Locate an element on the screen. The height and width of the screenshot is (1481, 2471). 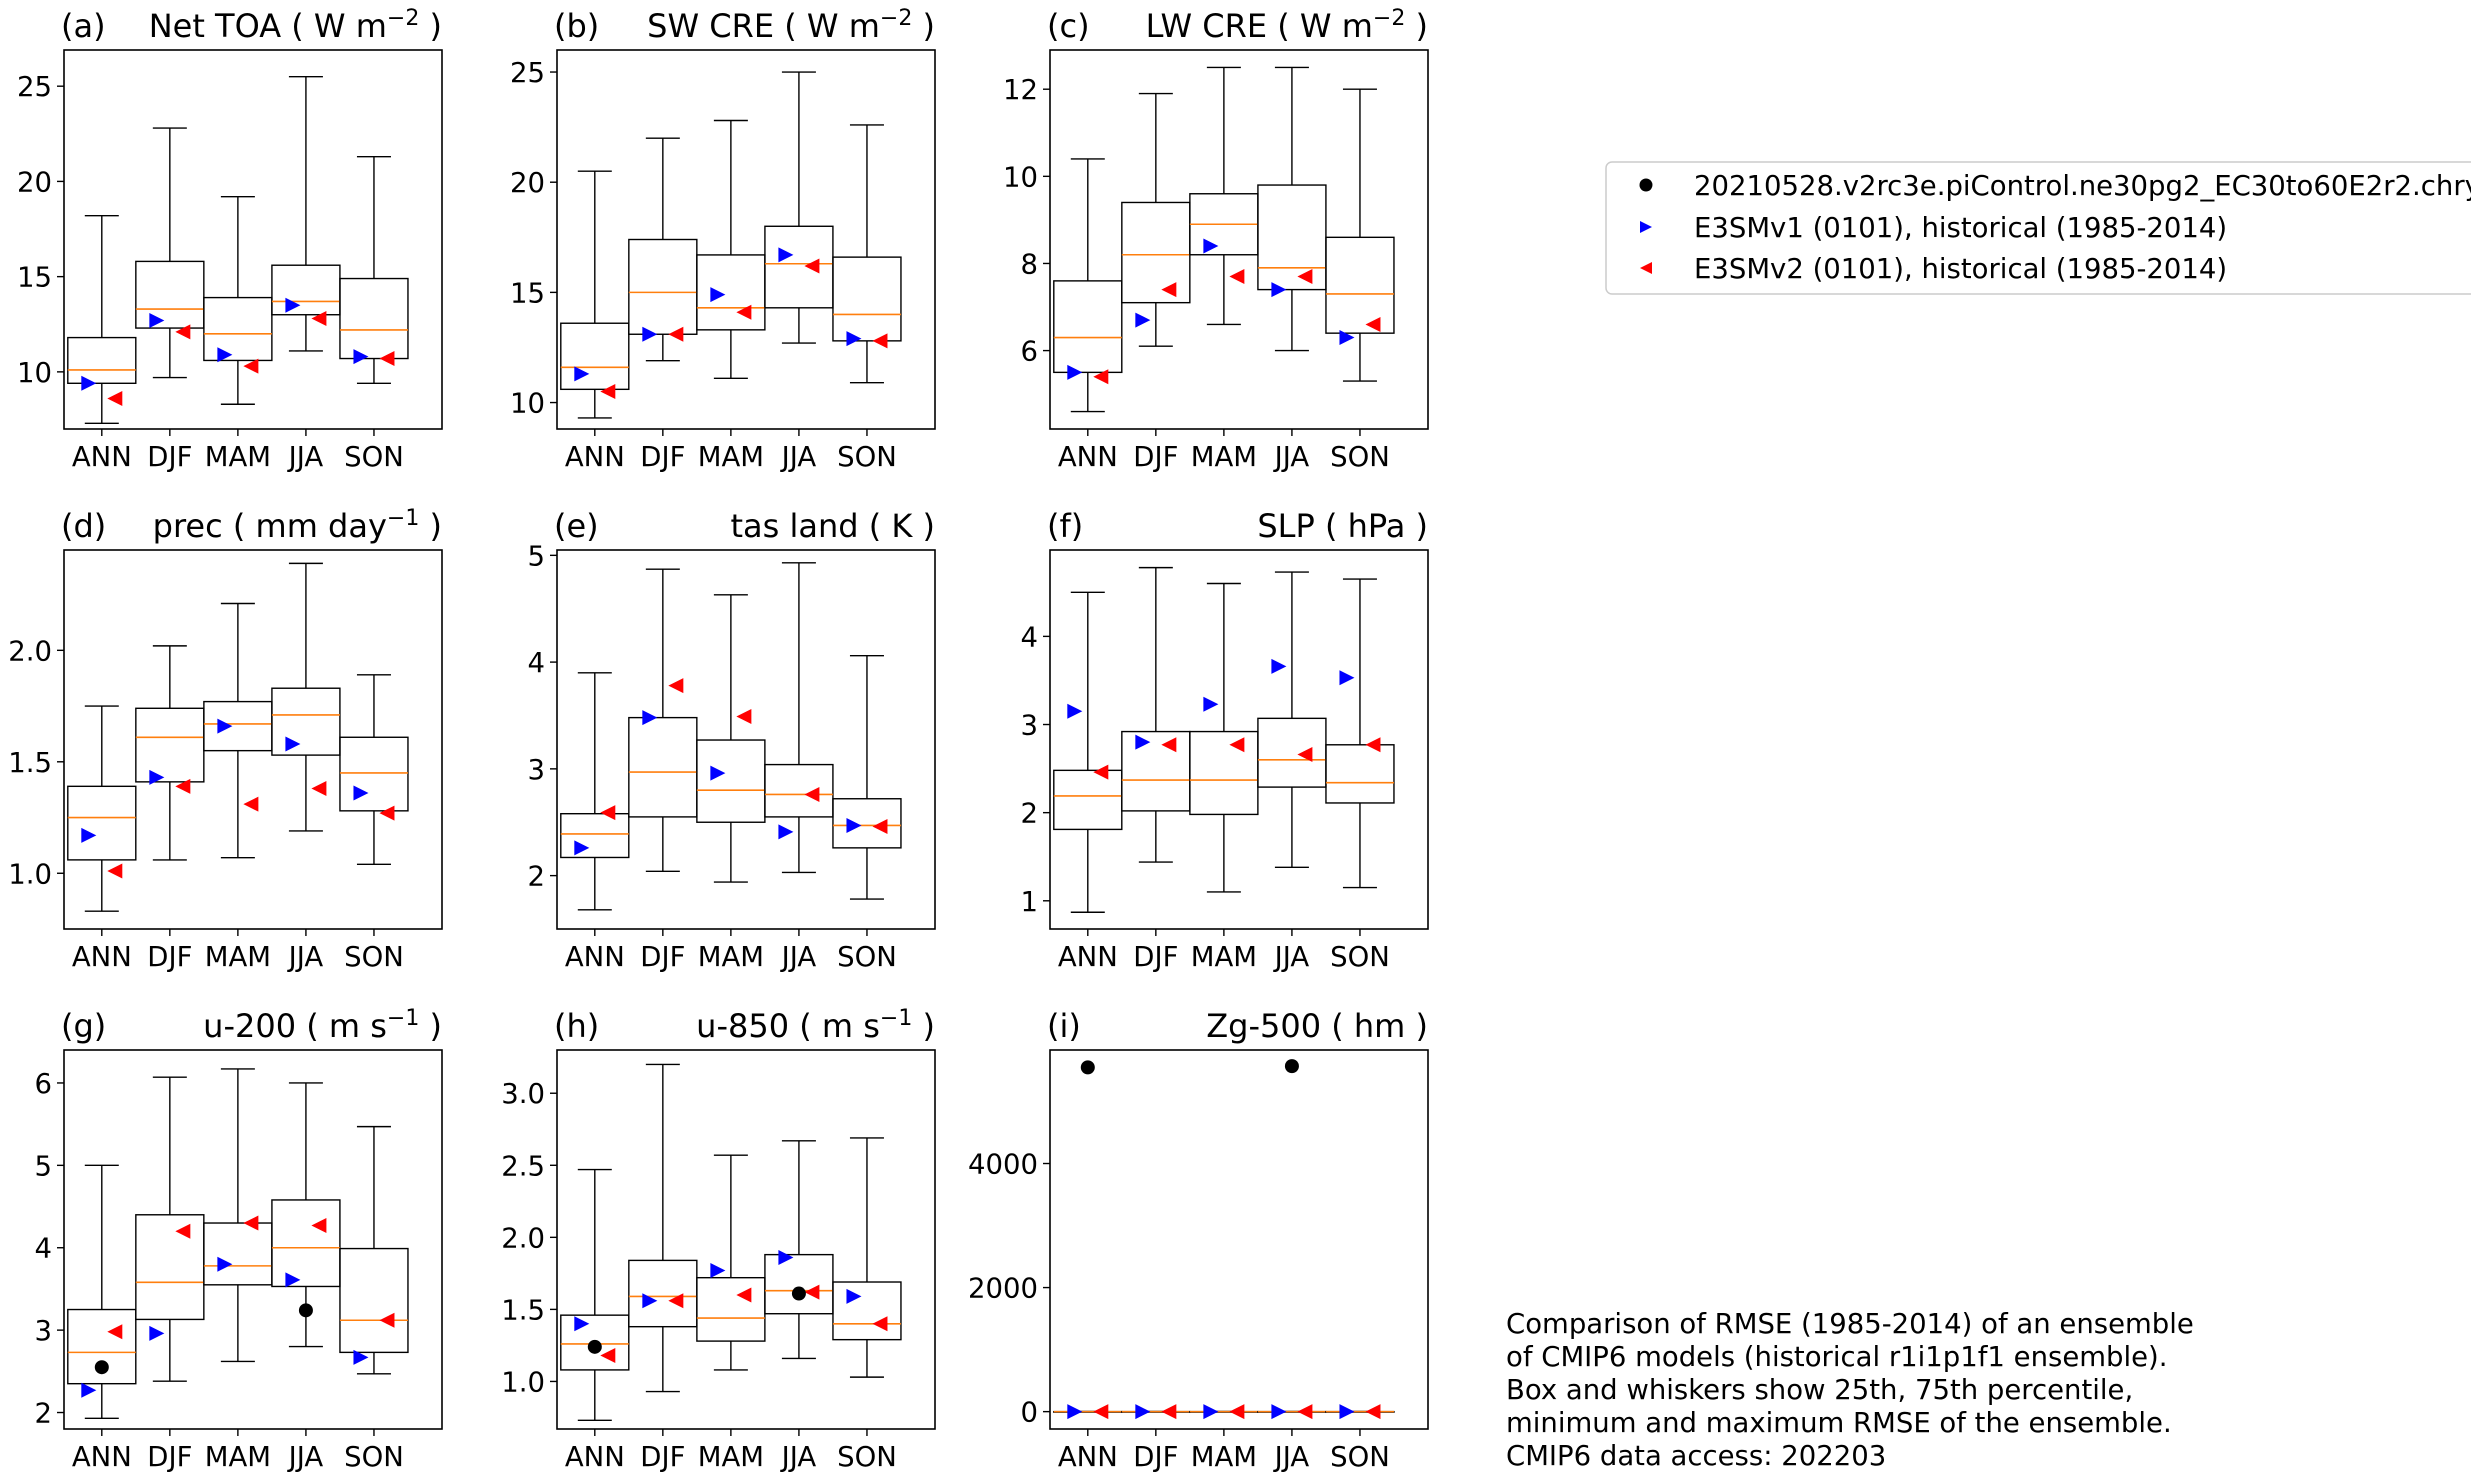
panel-i: (i) Zg-500 ( hm ) 0 2000 4000 ANN DJF MAM JJA SON is located at coordinates (1198, 1240).